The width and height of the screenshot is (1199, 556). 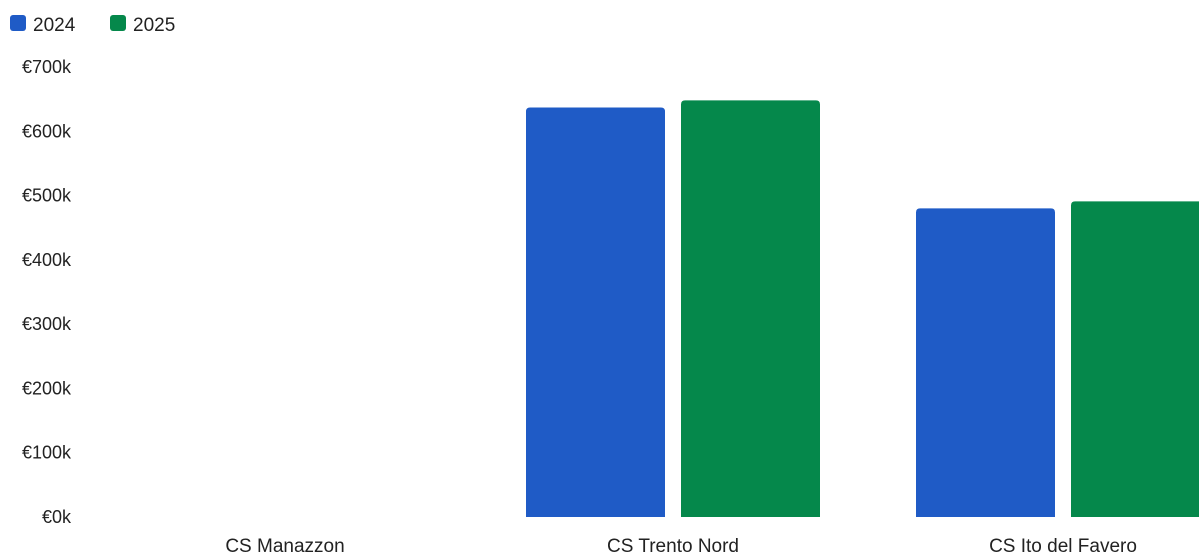 What do you see at coordinates (47, 388) in the screenshot?
I see `y-tick-label: €200k` at bounding box center [47, 388].